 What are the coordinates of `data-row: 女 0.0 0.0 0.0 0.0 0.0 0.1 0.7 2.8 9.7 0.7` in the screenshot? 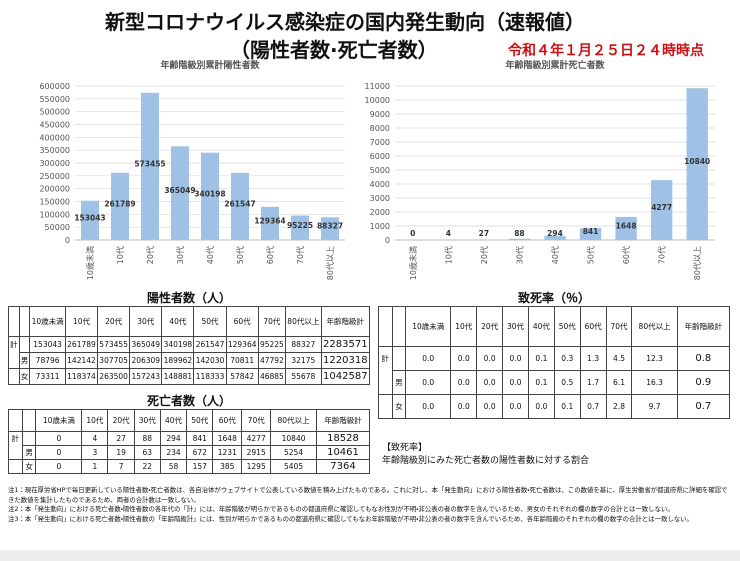 It's located at (554, 406).